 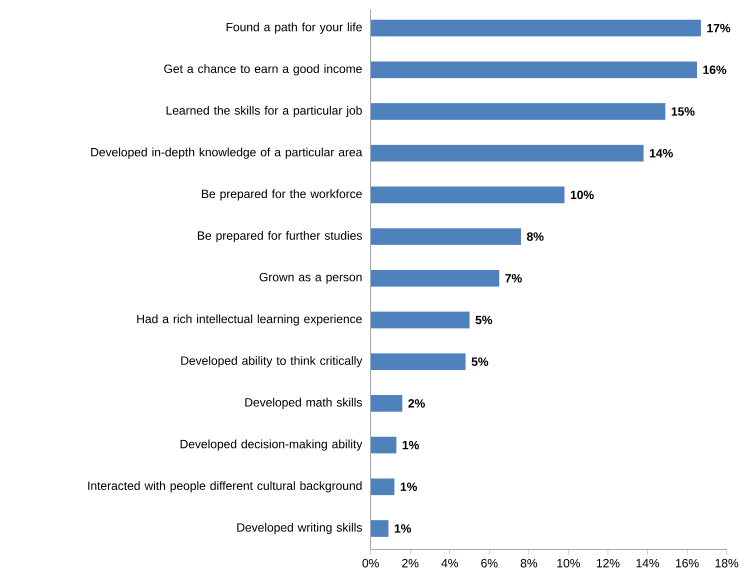 I want to click on x-tick-label: 2%, so click(x=410, y=563).